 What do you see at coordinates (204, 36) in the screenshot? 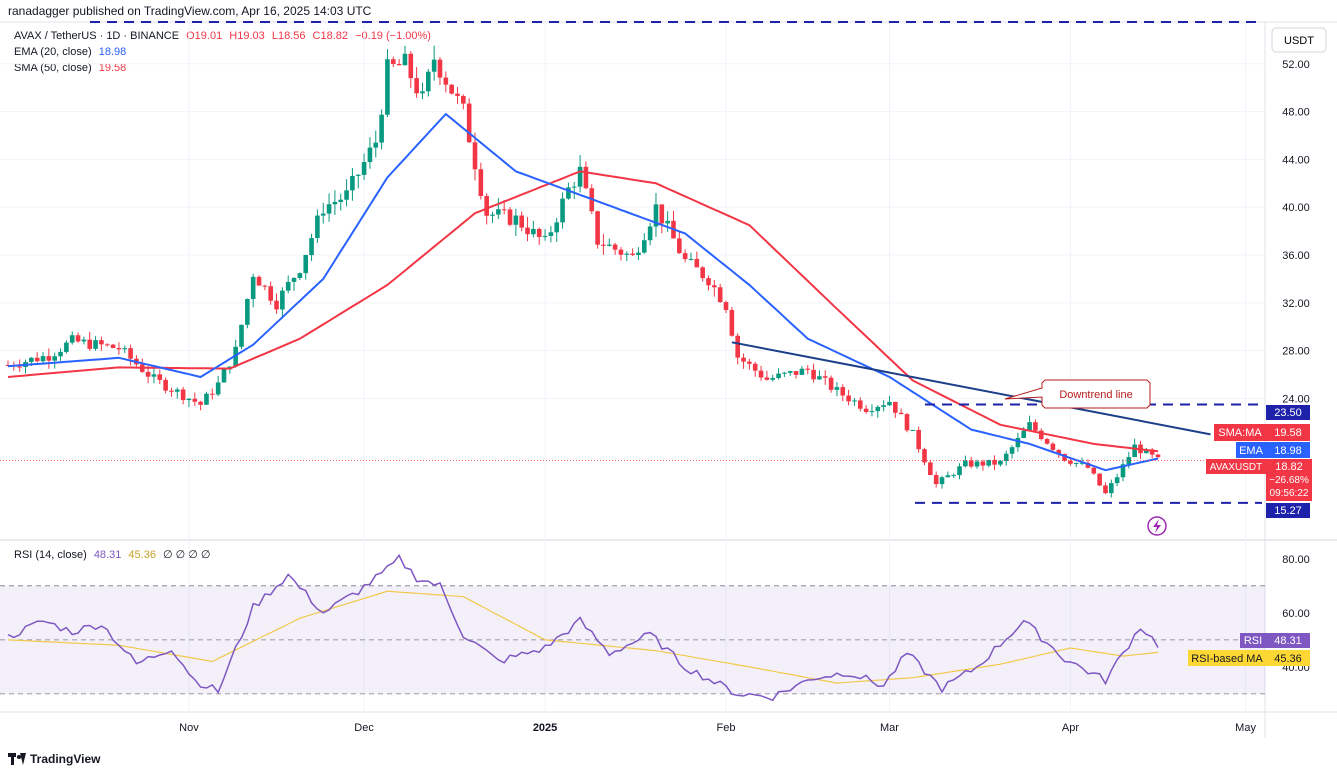
I see `ohlc-open: O19.01` at bounding box center [204, 36].